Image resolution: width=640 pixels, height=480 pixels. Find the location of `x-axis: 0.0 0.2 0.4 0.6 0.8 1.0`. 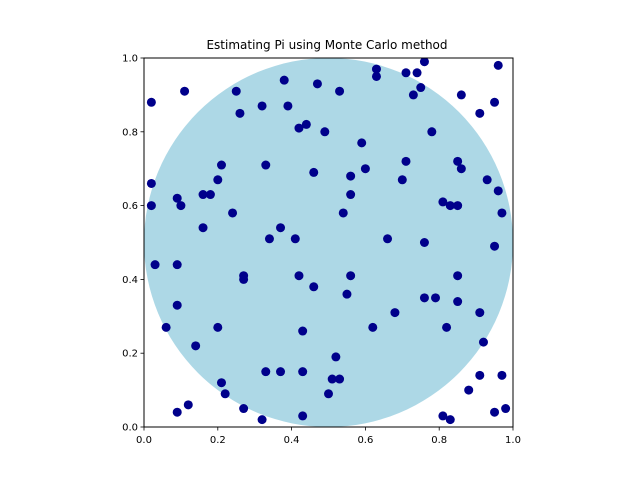

x-axis: 0.0 0.2 0.4 0.6 0.8 1.0 is located at coordinates (328, 436).